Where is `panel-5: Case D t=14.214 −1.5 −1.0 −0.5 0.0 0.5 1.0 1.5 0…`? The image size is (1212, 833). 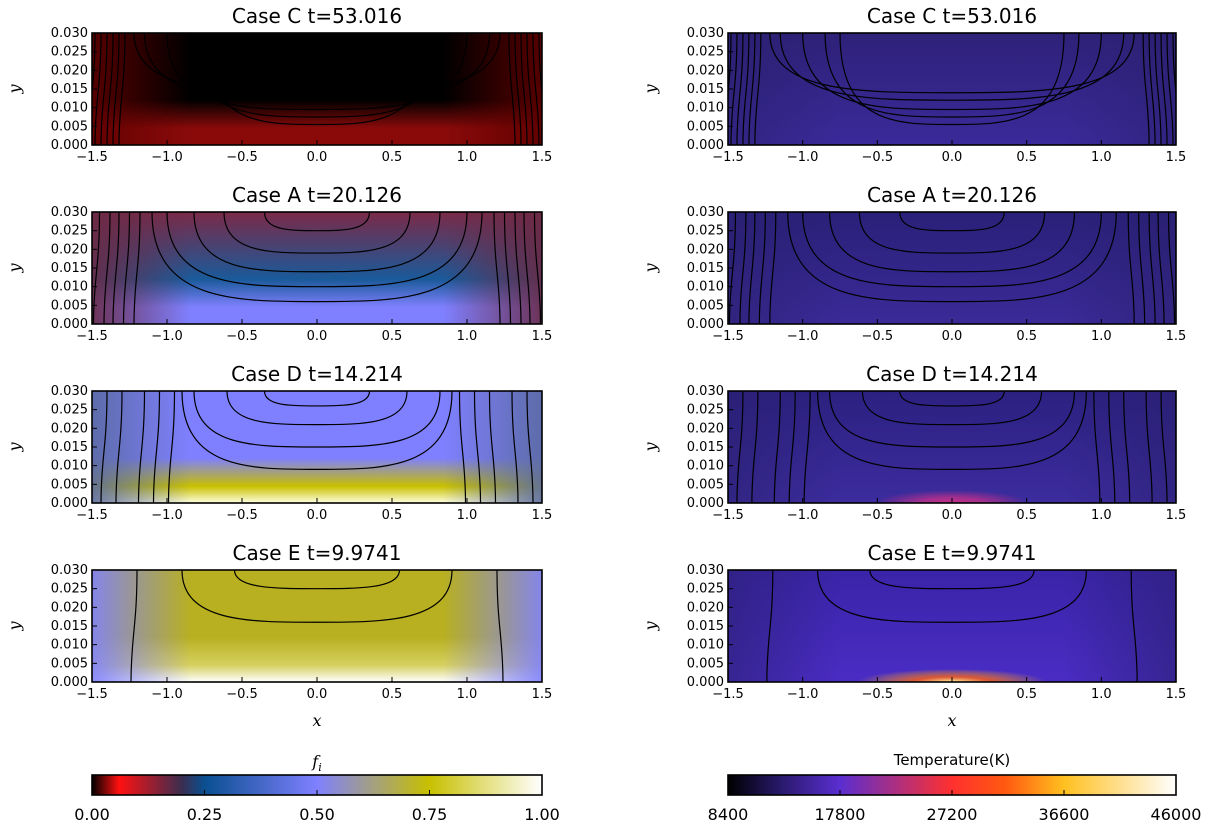 panel-5: Case D t=14.214 −1.5 −1.0 −0.5 0.0 0.5 1.0 1.5 0… is located at coordinates (278, 442).